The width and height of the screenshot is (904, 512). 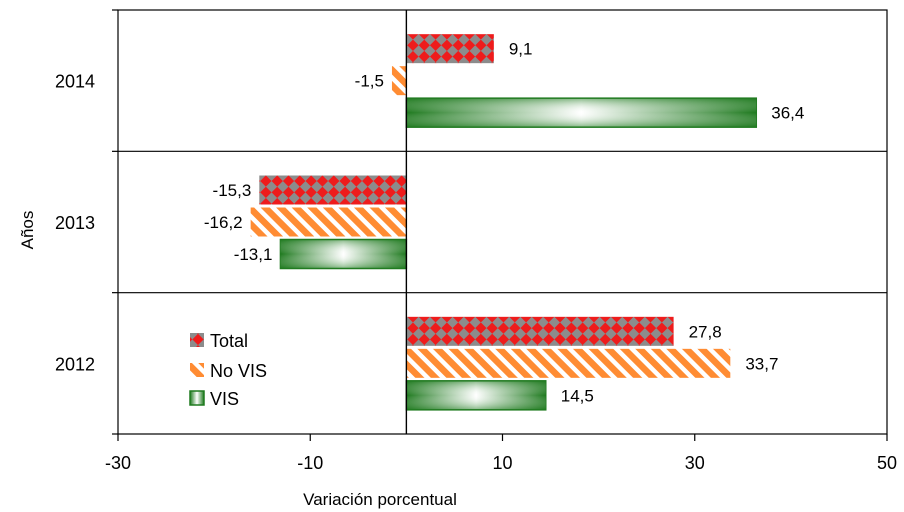 What do you see at coordinates (223, 222) in the screenshot?
I see `data-label-no-vis-2013: -16,2` at bounding box center [223, 222].